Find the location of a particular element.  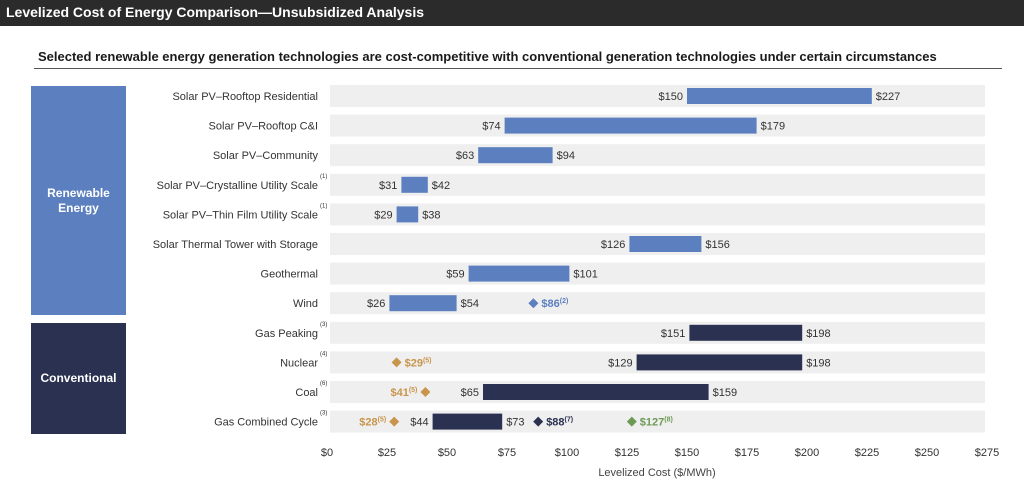

x-tick-label: $100 is located at coordinates (567, 453).